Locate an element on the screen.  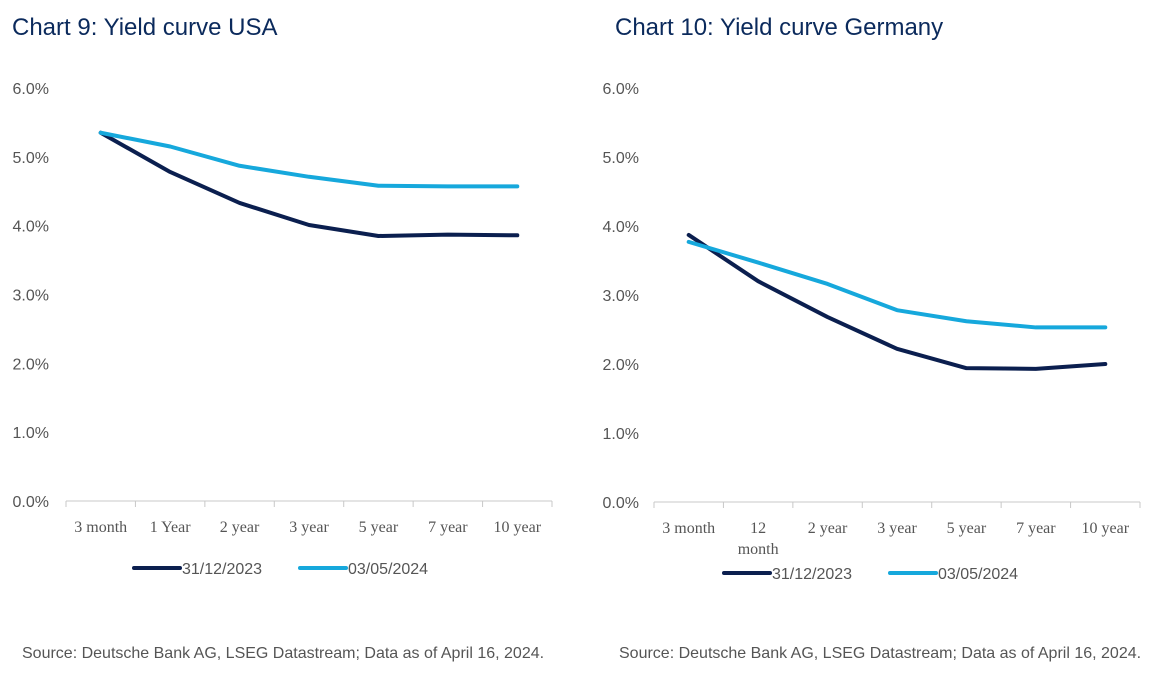
chart-title: Chart 9: Yield curve USA is located at coordinates (145, 27).